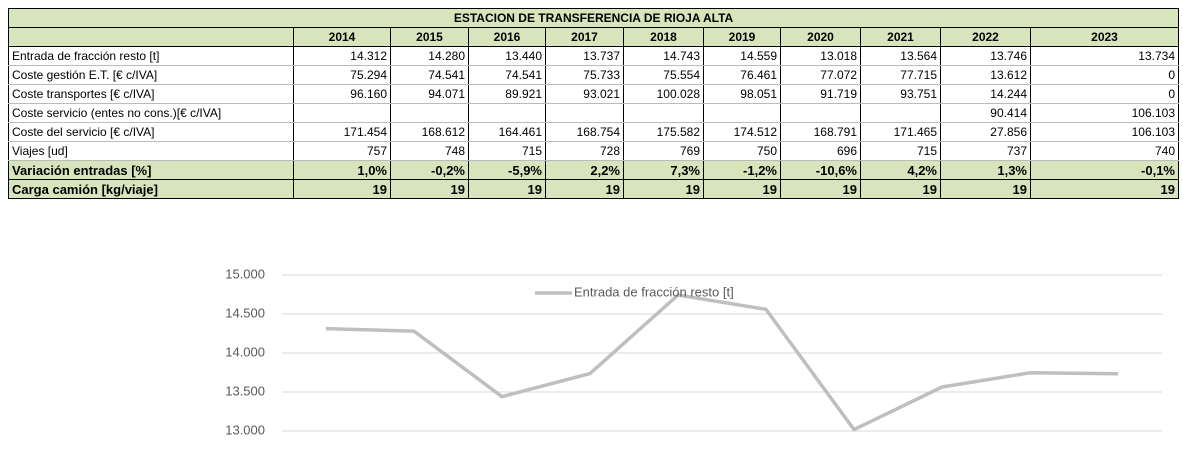 This screenshot has width=1183, height=452. What do you see at coordinates (654, 291) in the screenshot?
I see `legend-label: Entrada de fracción resto [t]` at bounding box center [654, 291].